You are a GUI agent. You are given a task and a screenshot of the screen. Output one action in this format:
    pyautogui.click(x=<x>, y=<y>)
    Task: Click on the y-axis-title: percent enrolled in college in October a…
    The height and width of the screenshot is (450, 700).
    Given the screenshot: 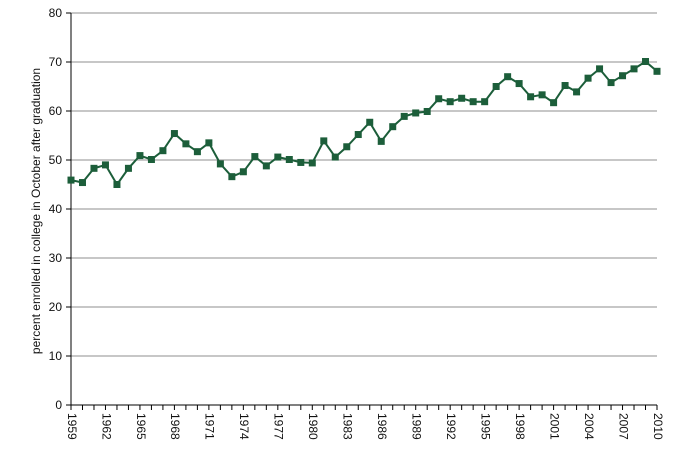 What is the action you would take?
    pyautogui.click(x=36, y=211)
    